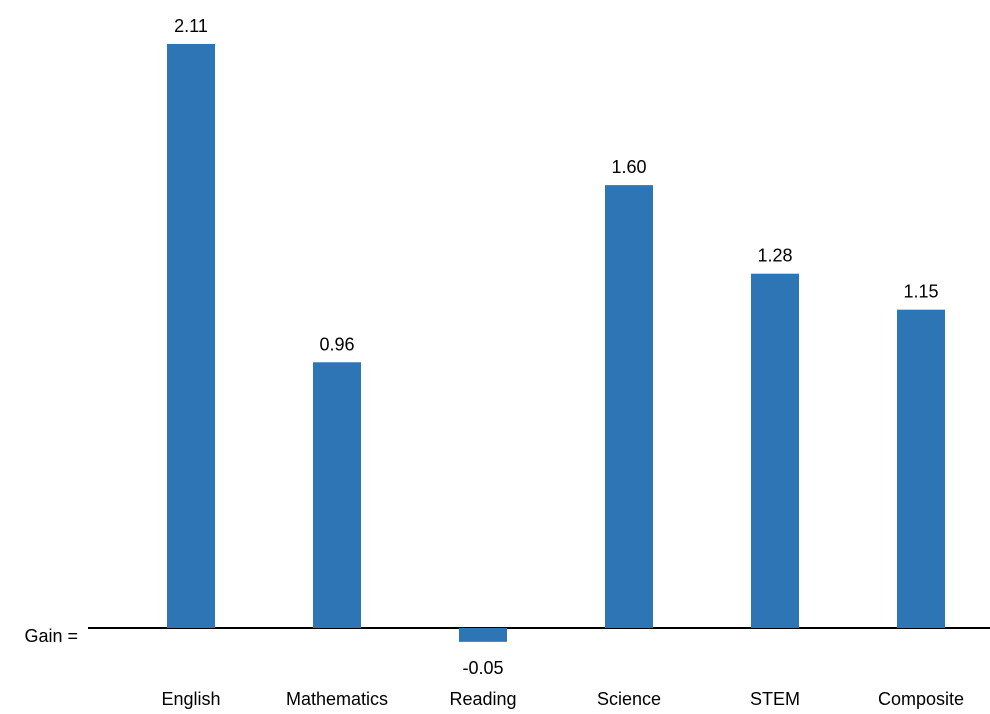 The height and width of the screenshot is (714, 990). I want to click on value-label-composite: 1.15, so click(920, 292).